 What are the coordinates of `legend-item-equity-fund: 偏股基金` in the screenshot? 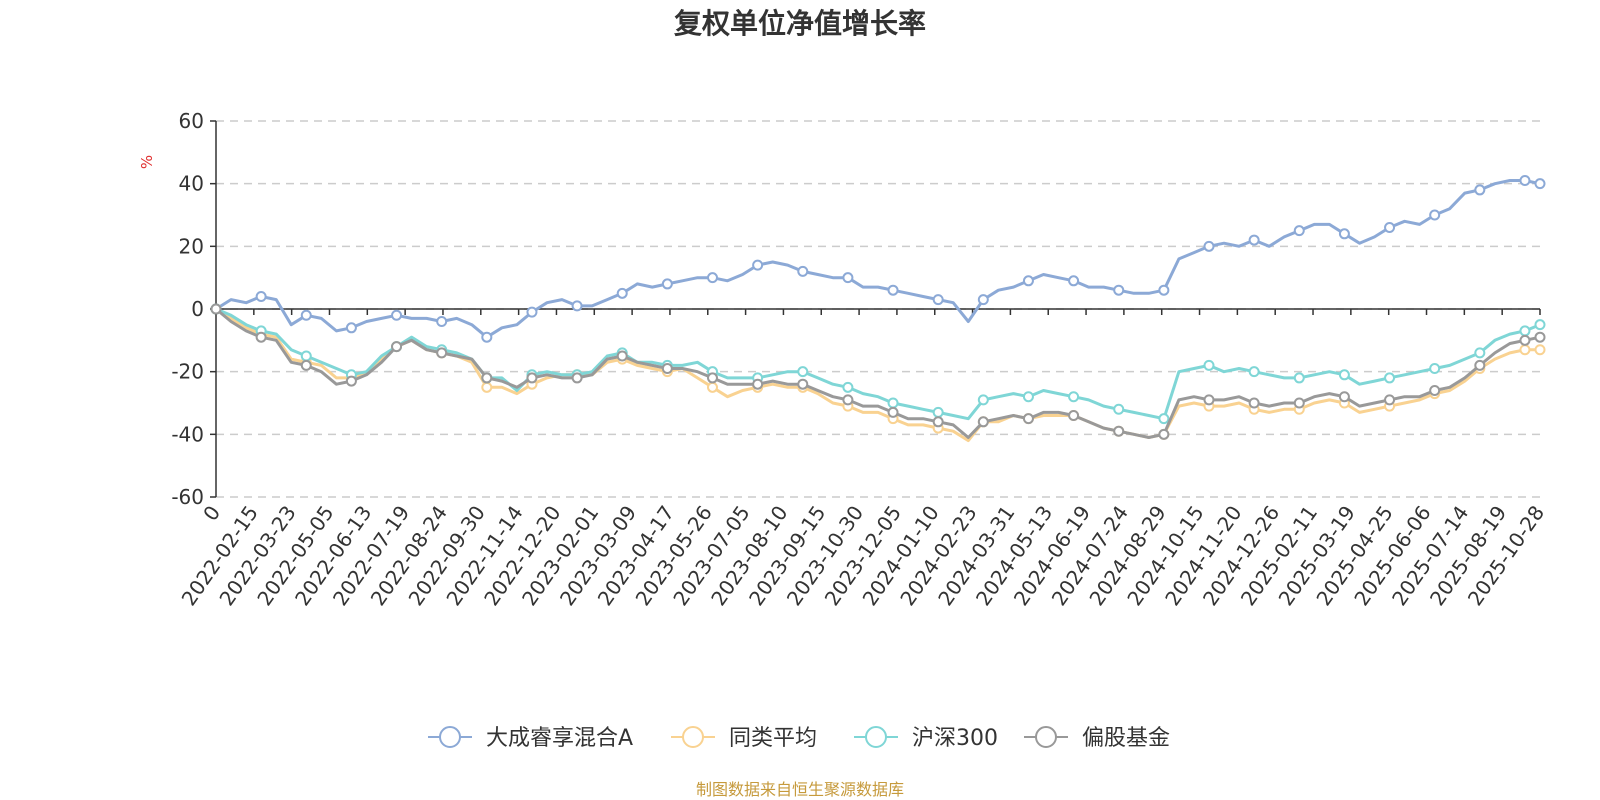 It's located at (1097, 738).